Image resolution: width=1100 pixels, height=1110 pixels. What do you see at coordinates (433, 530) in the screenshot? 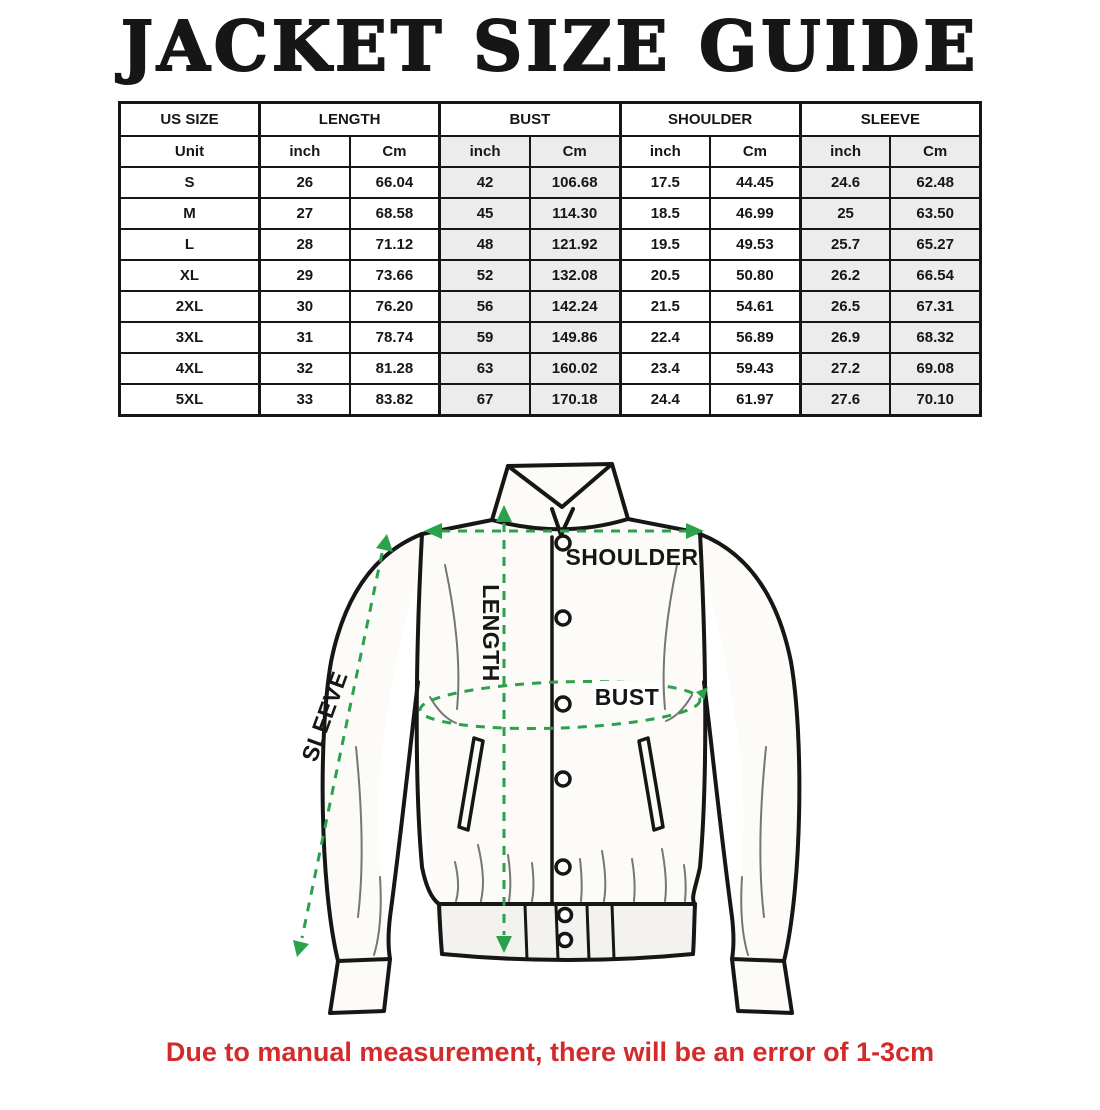
I see `shoulder-arrow-left` at bounding box center [433, 530].